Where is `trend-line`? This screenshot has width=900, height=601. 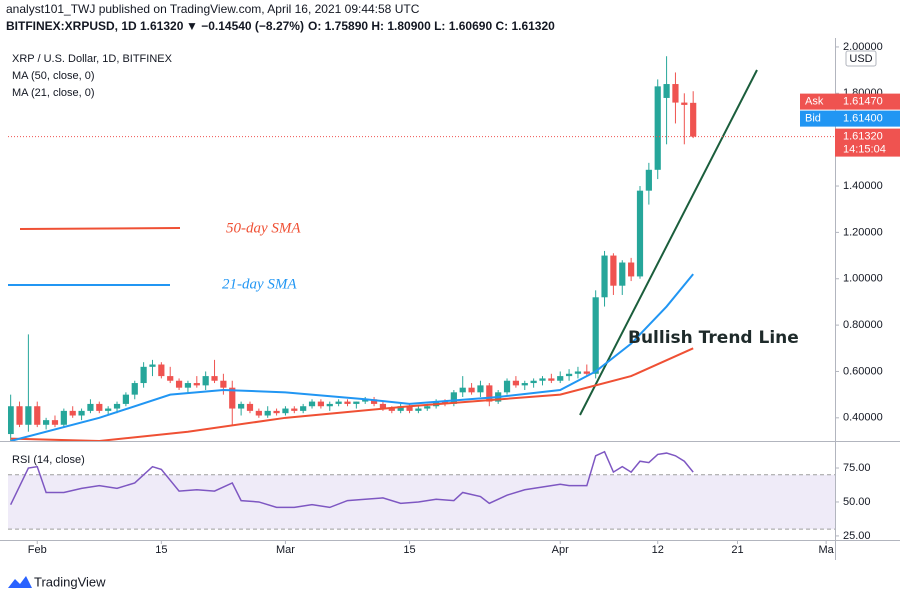 trend-line is located at coordinates (668, 242).